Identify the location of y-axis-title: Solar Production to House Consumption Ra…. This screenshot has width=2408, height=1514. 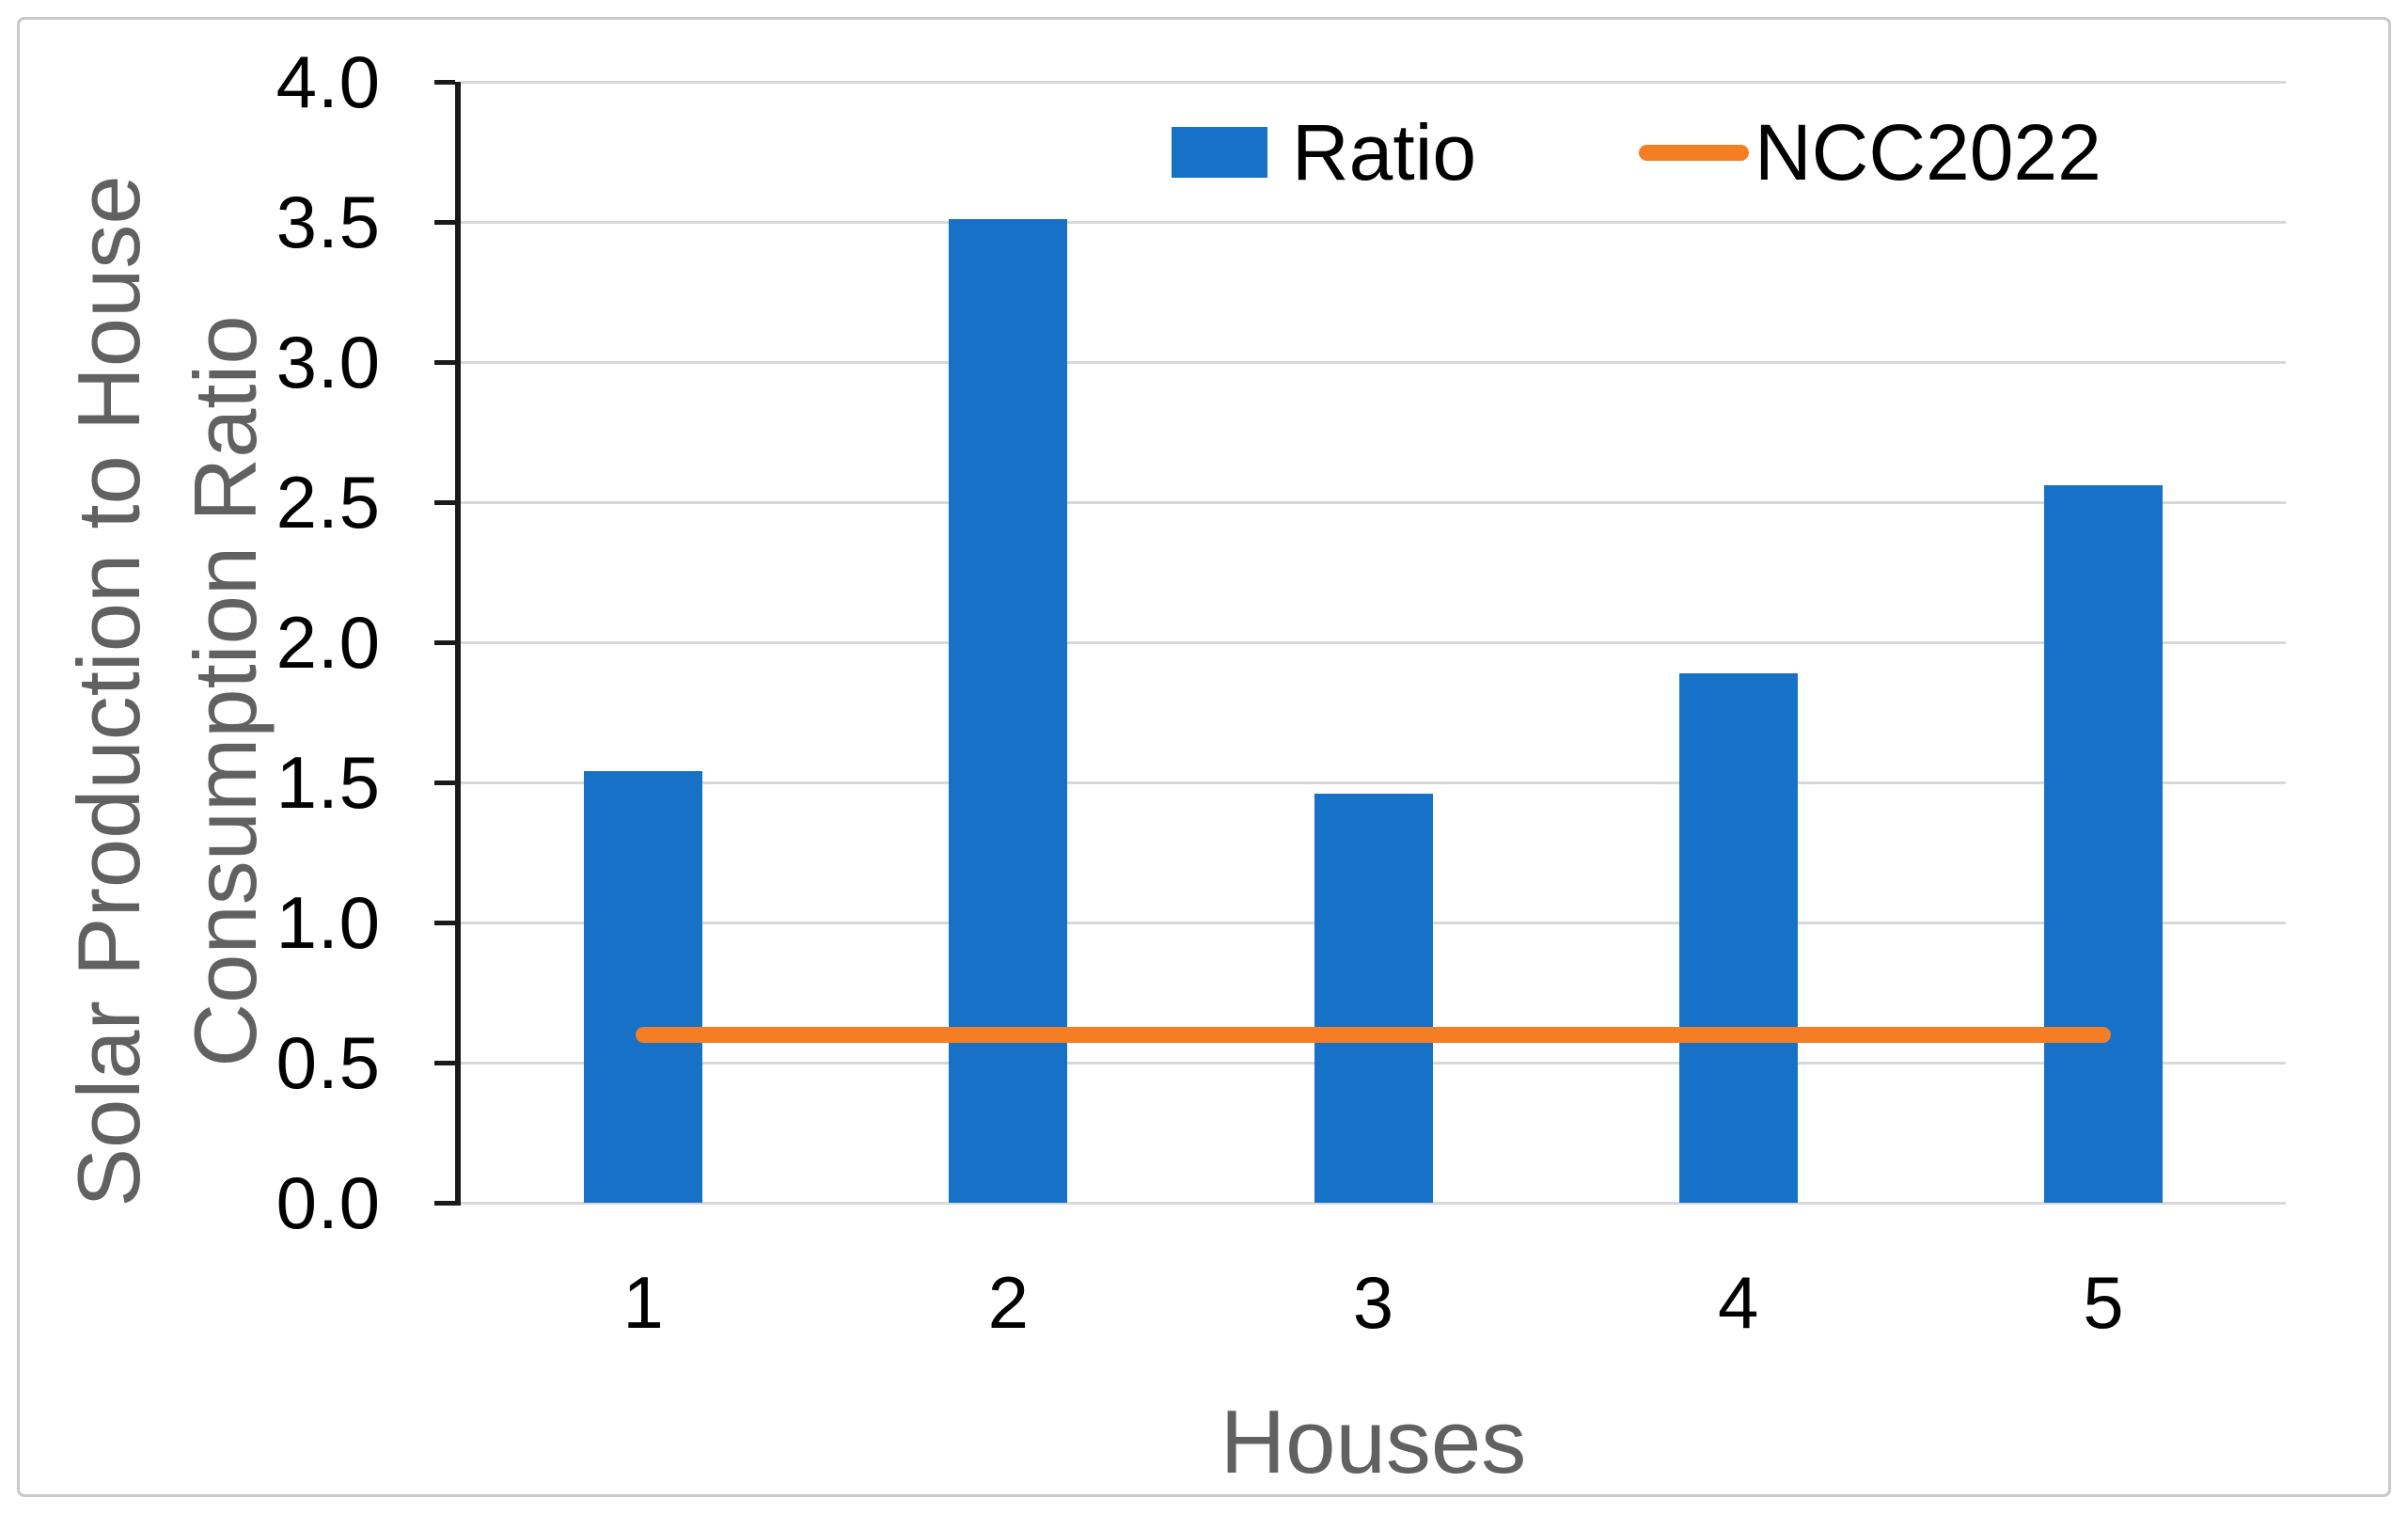
(167, 690).